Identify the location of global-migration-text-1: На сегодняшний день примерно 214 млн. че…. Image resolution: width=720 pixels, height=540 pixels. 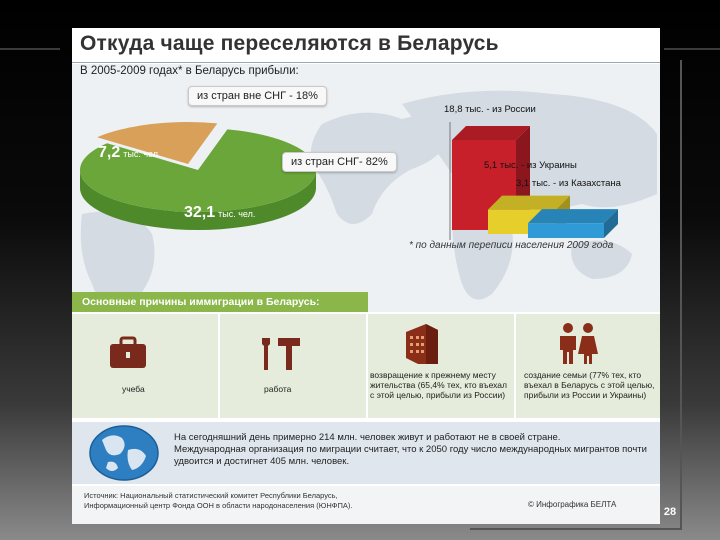
(367, 437).